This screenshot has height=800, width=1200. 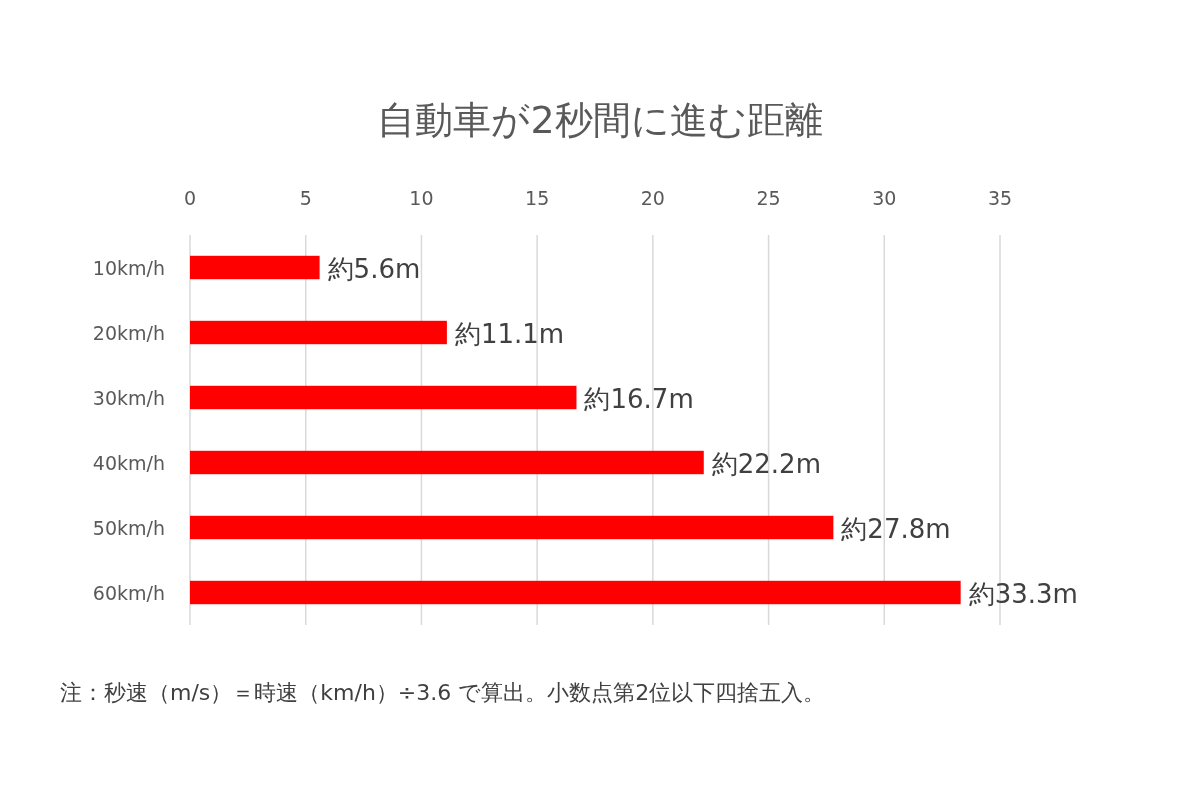 What do you see at coordinates (537, 198) in the screenshot?
I see `x-tick-label: 15` at bounding box center [537, 198].